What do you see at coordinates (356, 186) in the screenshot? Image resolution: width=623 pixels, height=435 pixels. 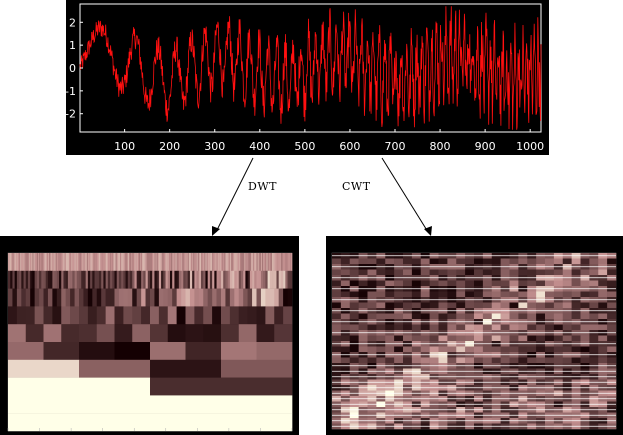 I see `cwt-label: CWT` at bounding box center [356, 186].